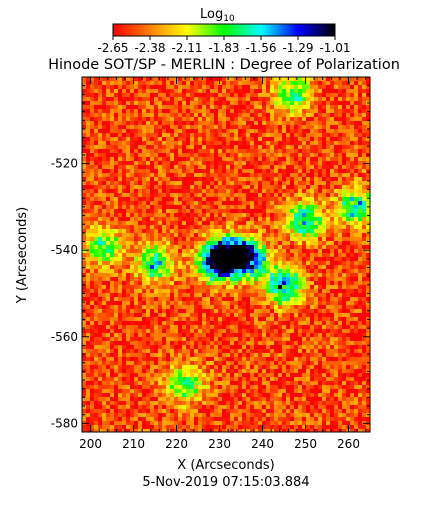  Describe the element at coordinates (186, 48) in the screenshot. I see `colorbar-tick-label: -2.11` at that location.